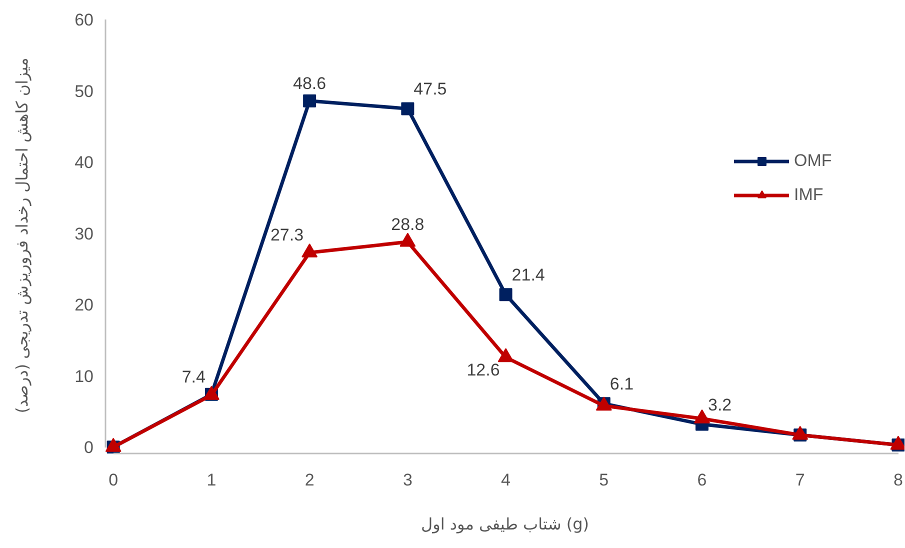  Describe the element at coordinates (113, 480) in the screenshot. I see `x-tick-label: 0` at that location.